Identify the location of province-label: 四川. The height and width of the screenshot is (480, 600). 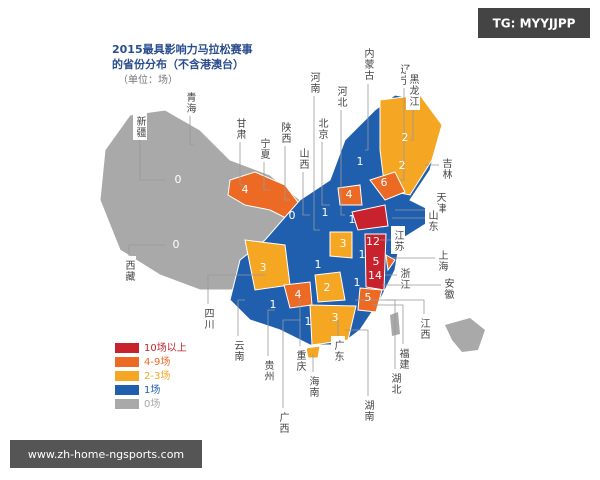
(208, 319).